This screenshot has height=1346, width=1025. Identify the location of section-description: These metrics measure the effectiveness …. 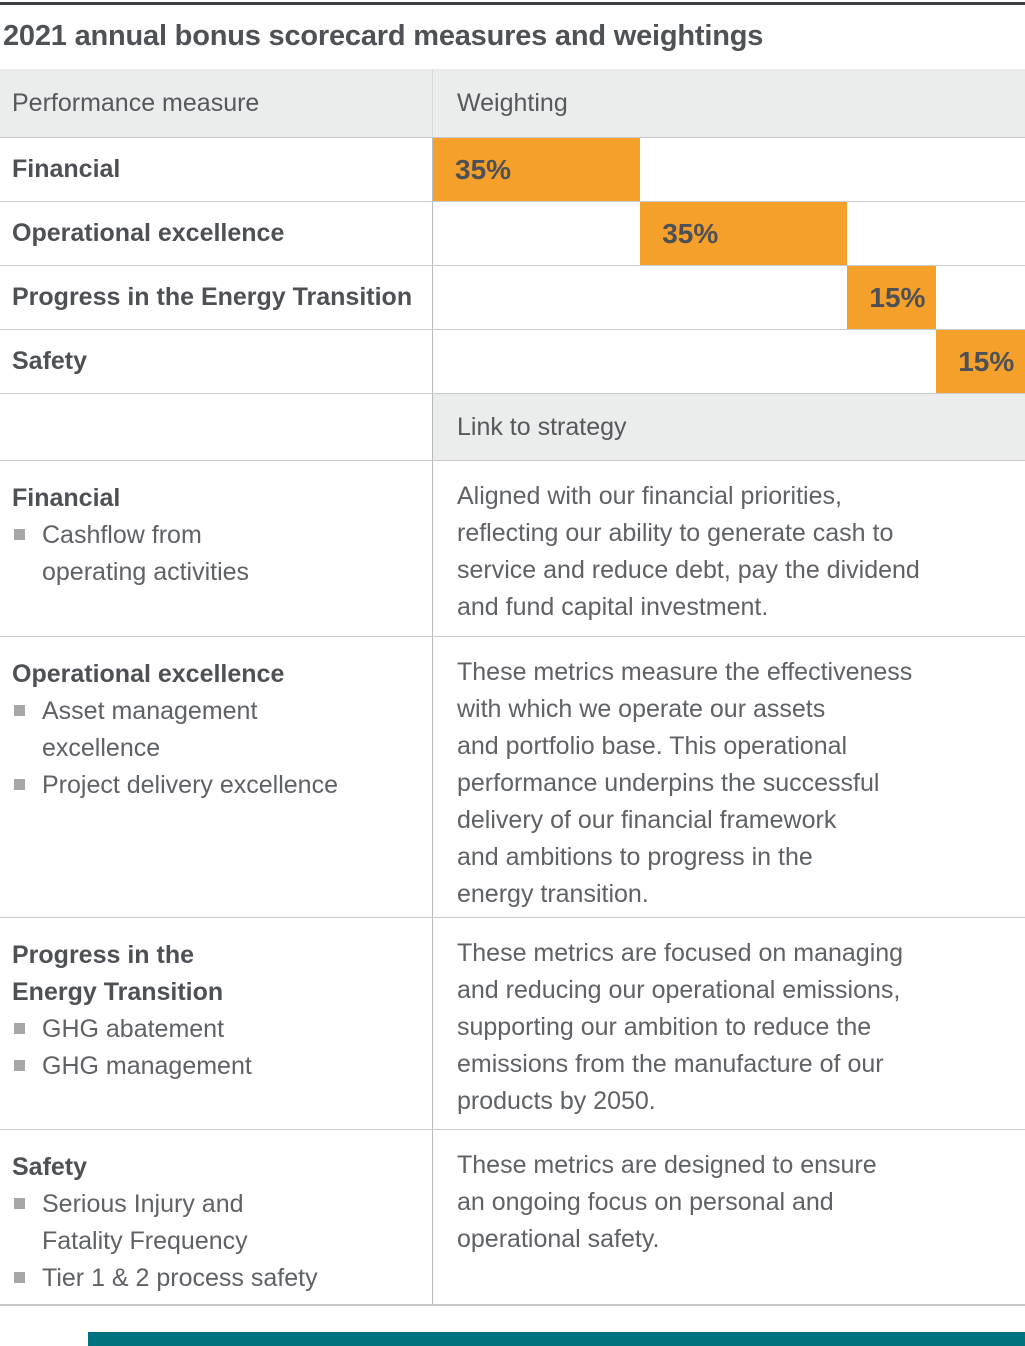
(685, 783).